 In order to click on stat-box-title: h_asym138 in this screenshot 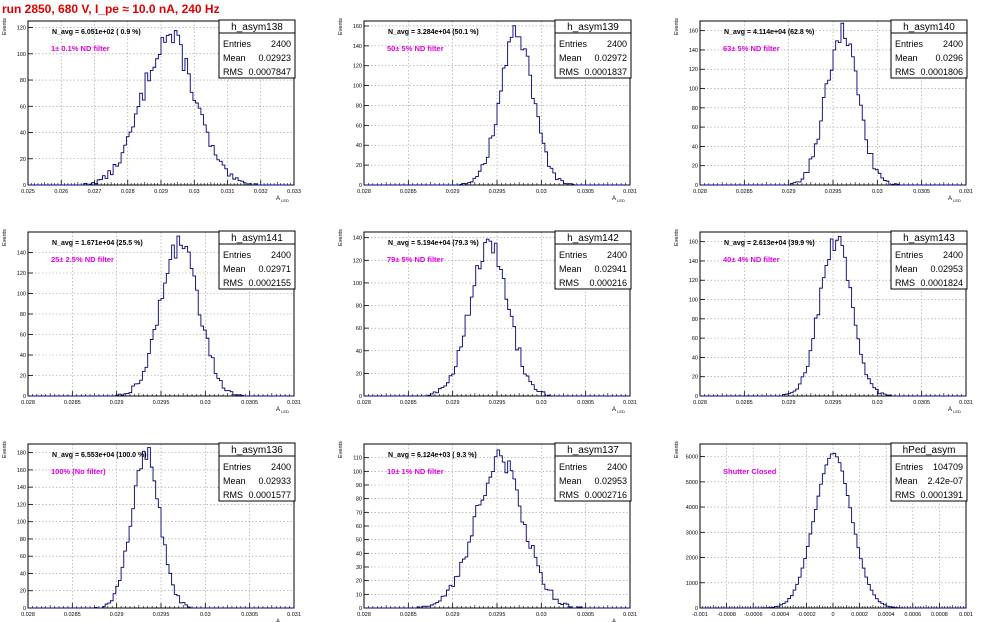, I will do `click(257, 27)`.